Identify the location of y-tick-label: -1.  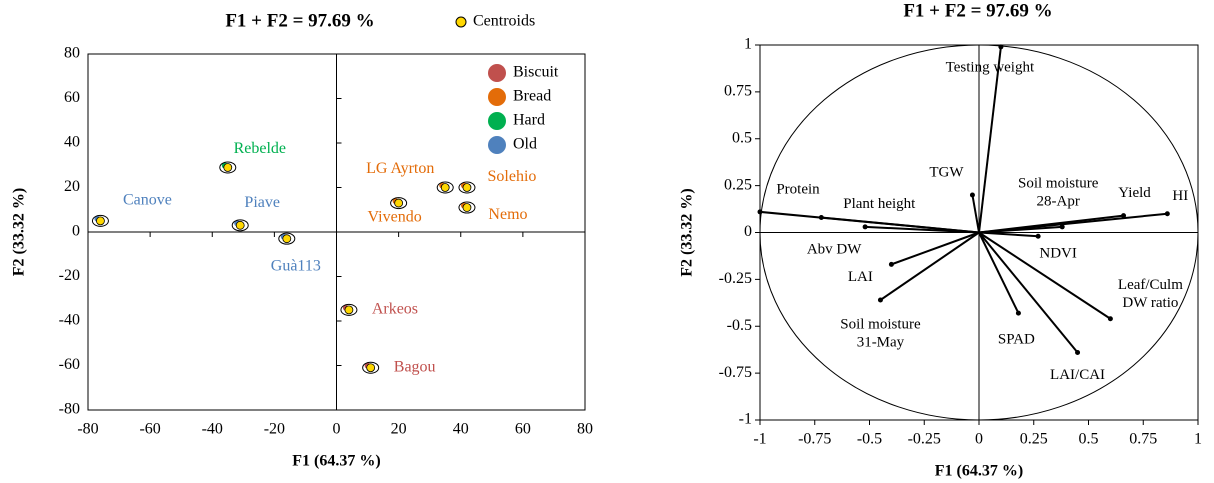
(745, 419).